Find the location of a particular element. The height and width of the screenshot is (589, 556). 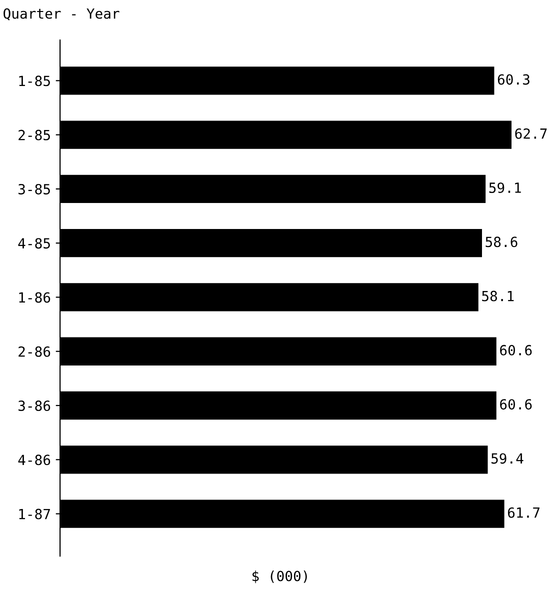

data-label: 62.7 is located at coordinates (531, 133).